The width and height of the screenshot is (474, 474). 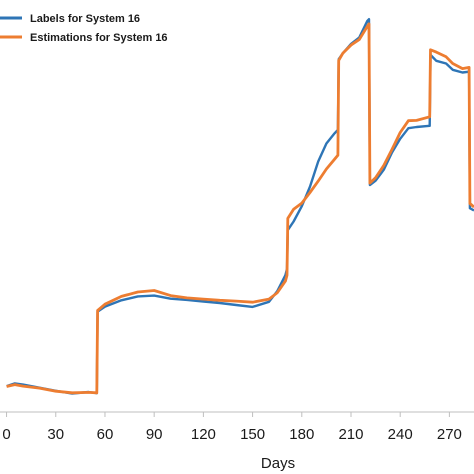 I want to click on legend-label-estimations: Estimations for System 16, so click(x=99, y=38).